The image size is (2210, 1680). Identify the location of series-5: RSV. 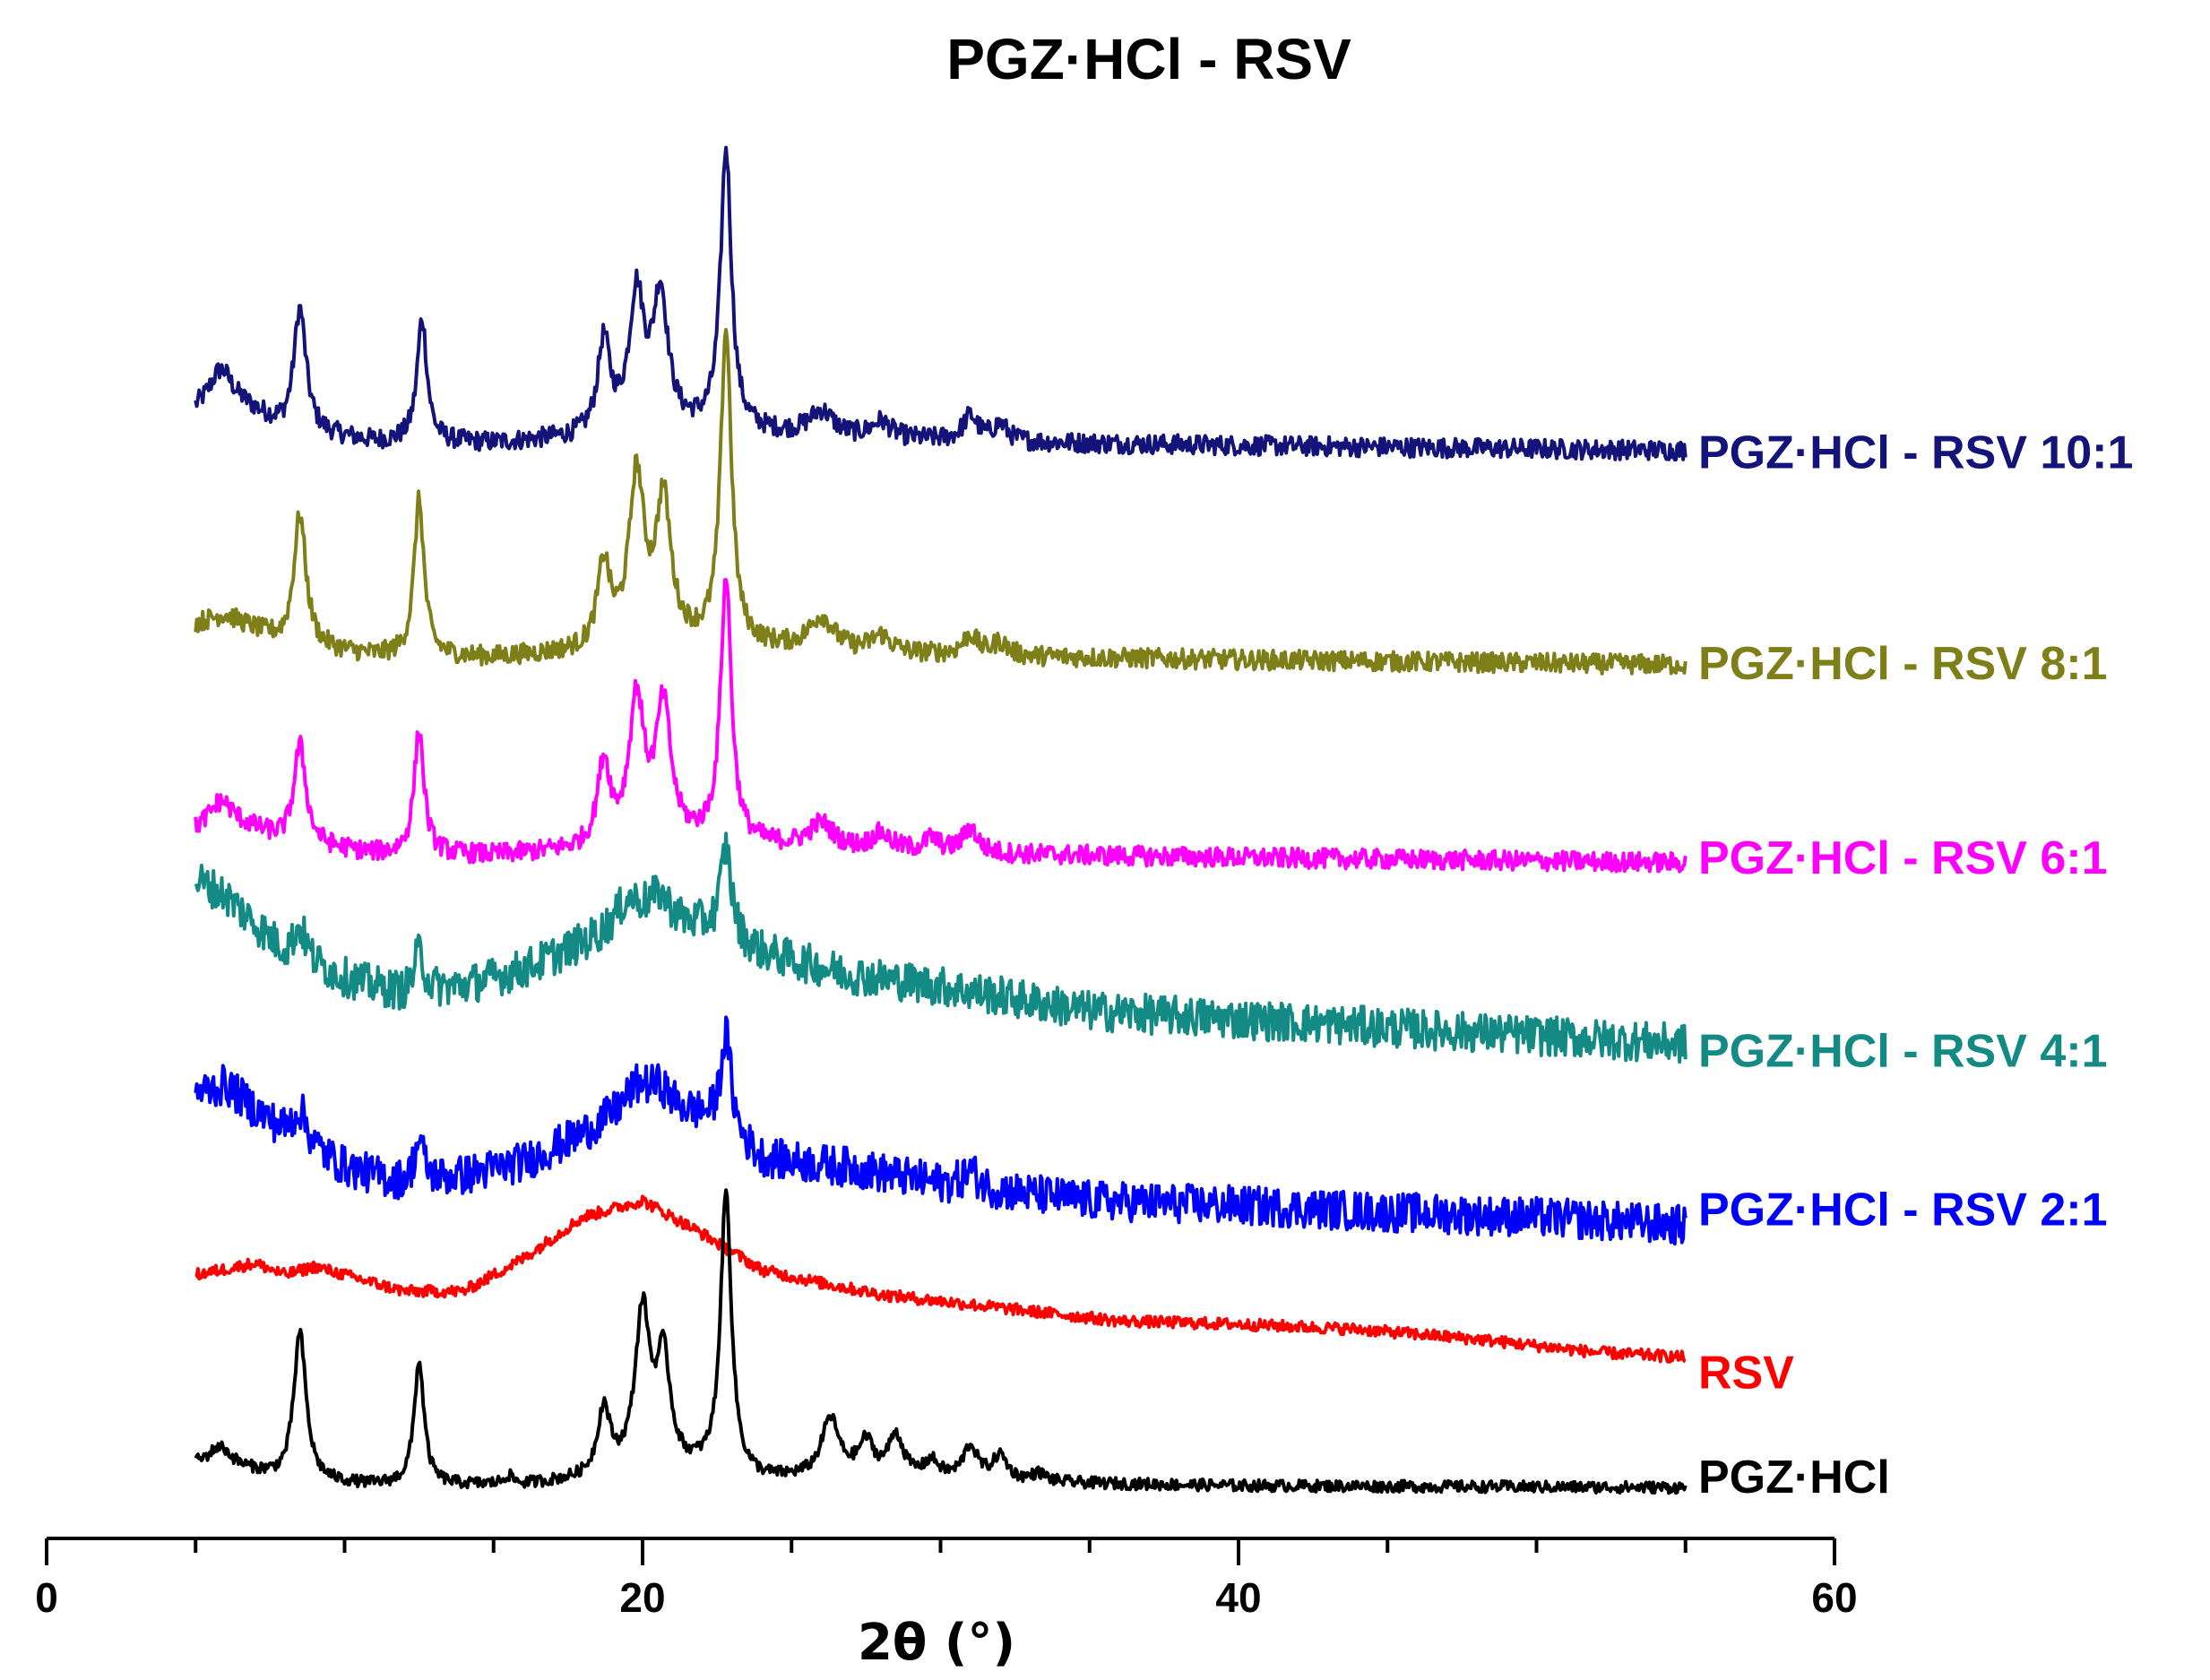
(994, 1296).